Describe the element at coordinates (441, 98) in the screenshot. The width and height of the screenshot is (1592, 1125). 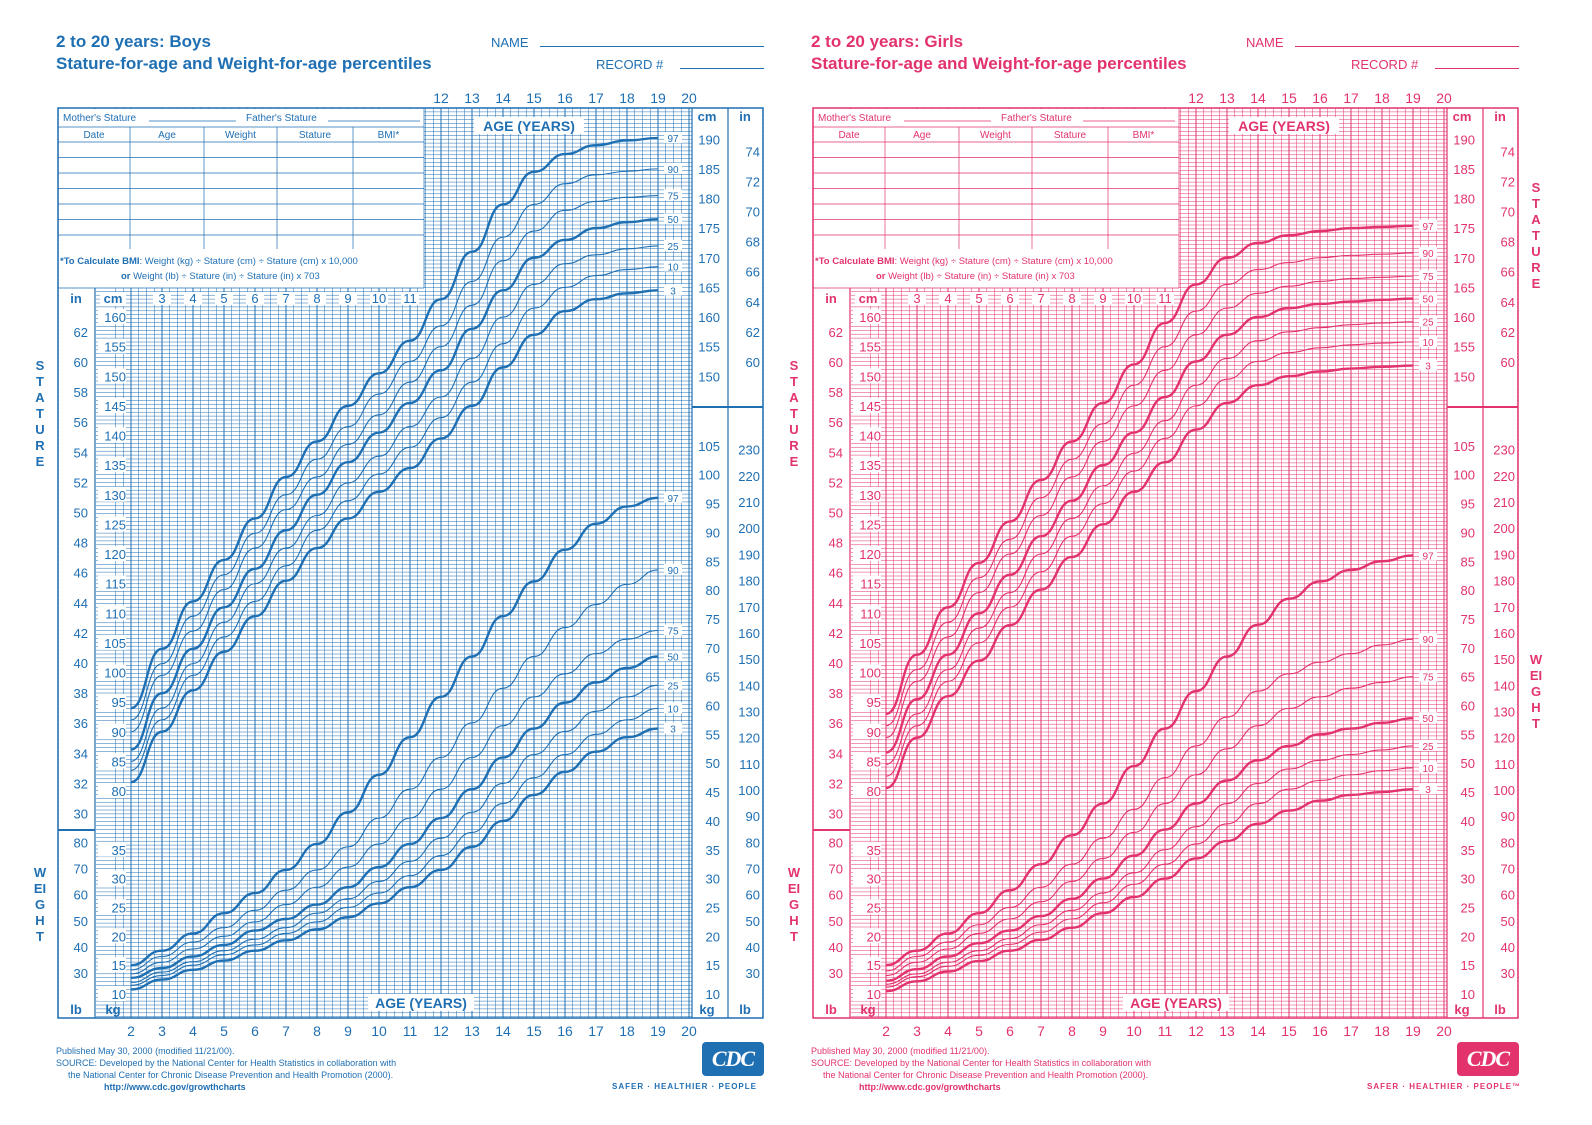
I see `age-tick-top-12: 12` at that location.